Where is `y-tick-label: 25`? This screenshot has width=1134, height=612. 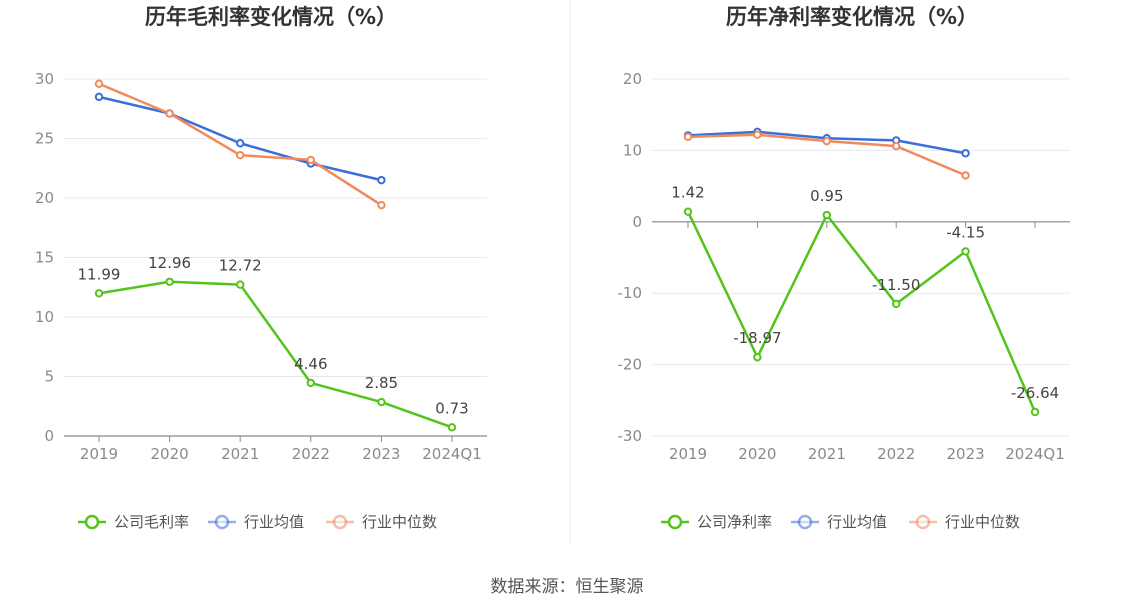
y-tick-label: 25 is located at coordinates (44, 139).